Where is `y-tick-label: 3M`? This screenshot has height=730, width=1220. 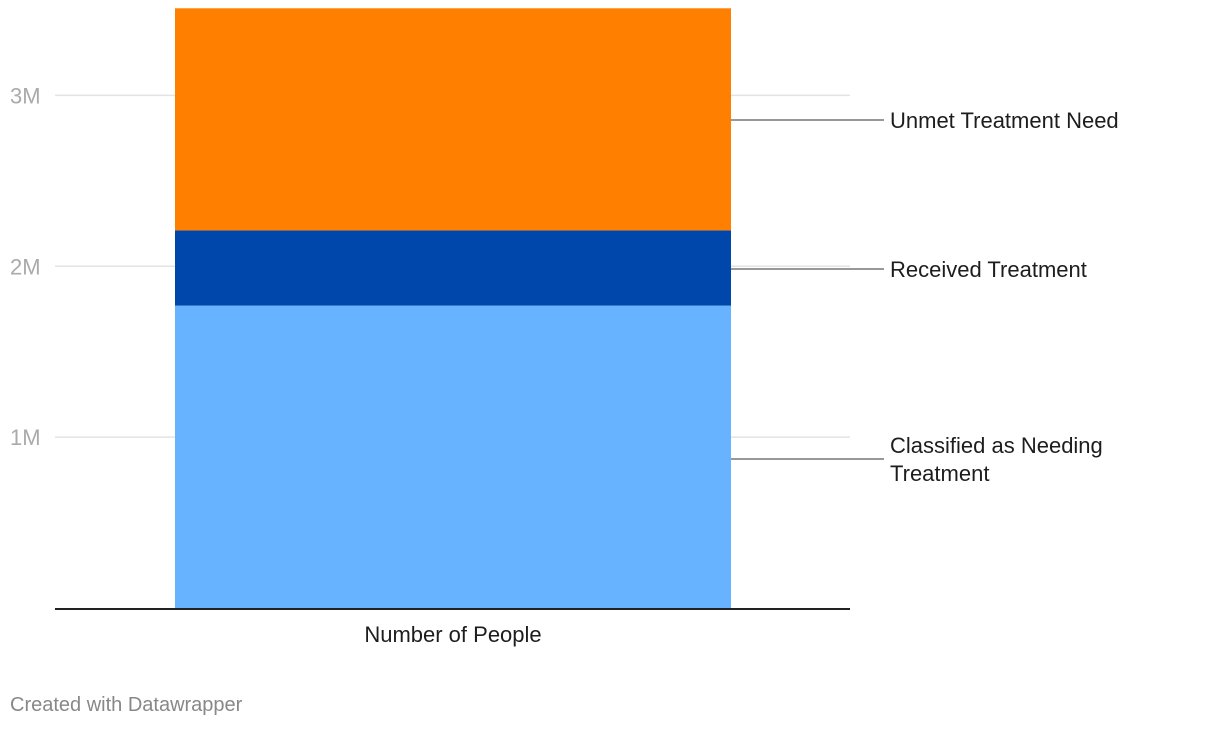 y-tick-label: 3M is located at coordinates (25, 95).